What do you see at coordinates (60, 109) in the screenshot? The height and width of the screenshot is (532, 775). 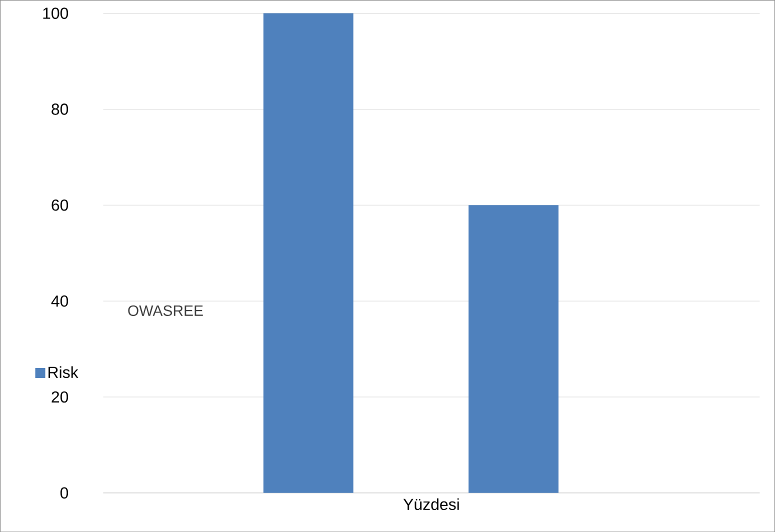 I see `y-tick-label: 80` at bounding box center [60, 109].